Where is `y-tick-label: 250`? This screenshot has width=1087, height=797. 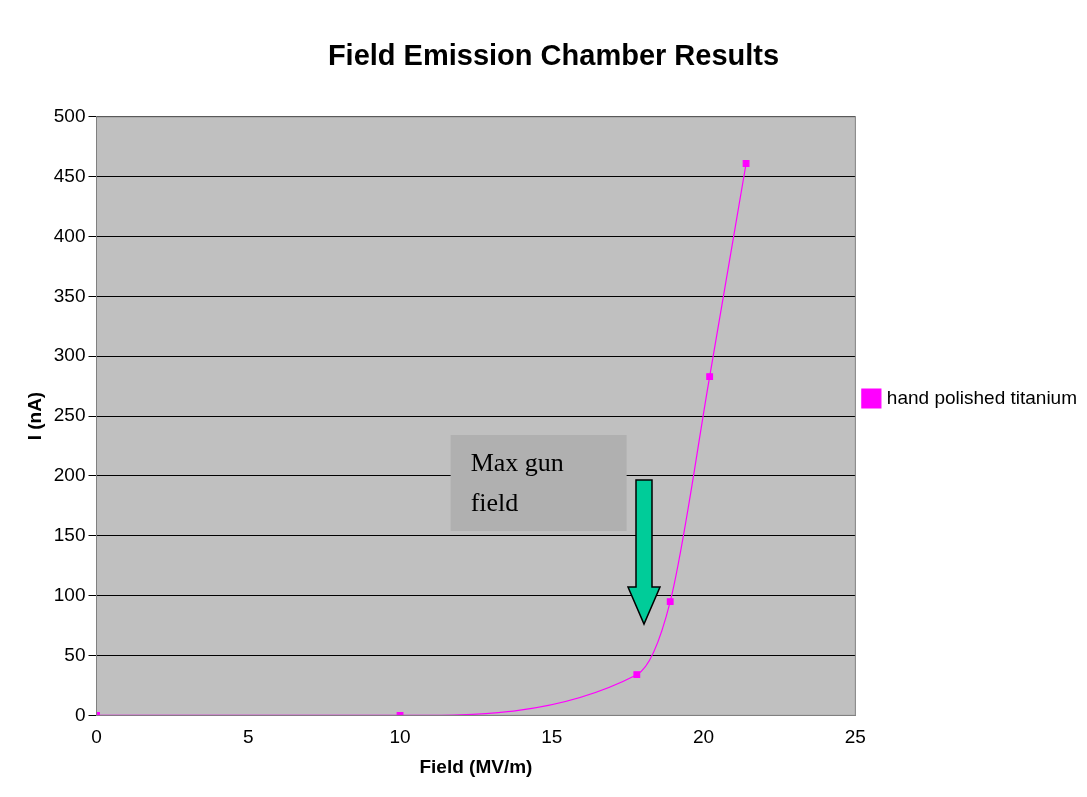
y-tick-label: 250 is located at coordinates (69, 415).